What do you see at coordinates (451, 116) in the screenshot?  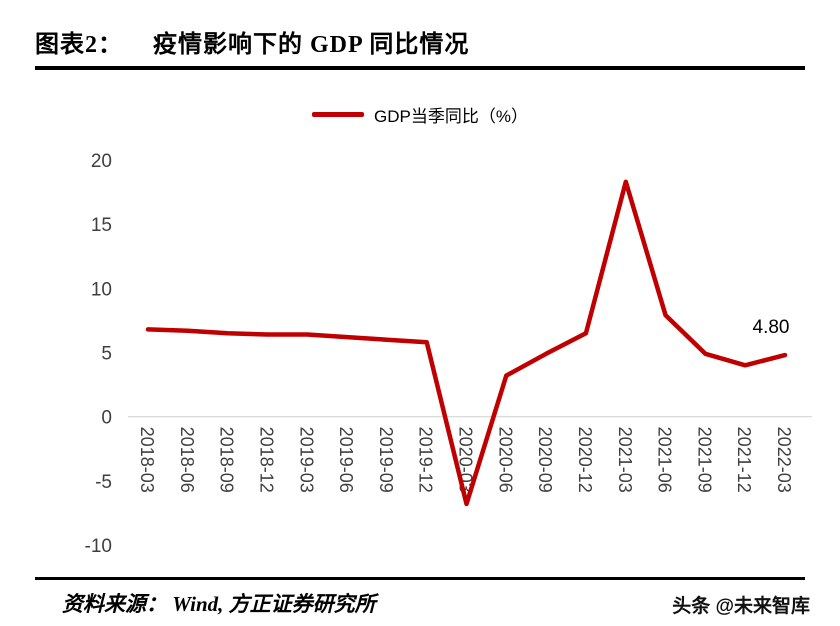 I see `legend-series-label: GDP当季同比（%）` at bounding box center [451, 116].